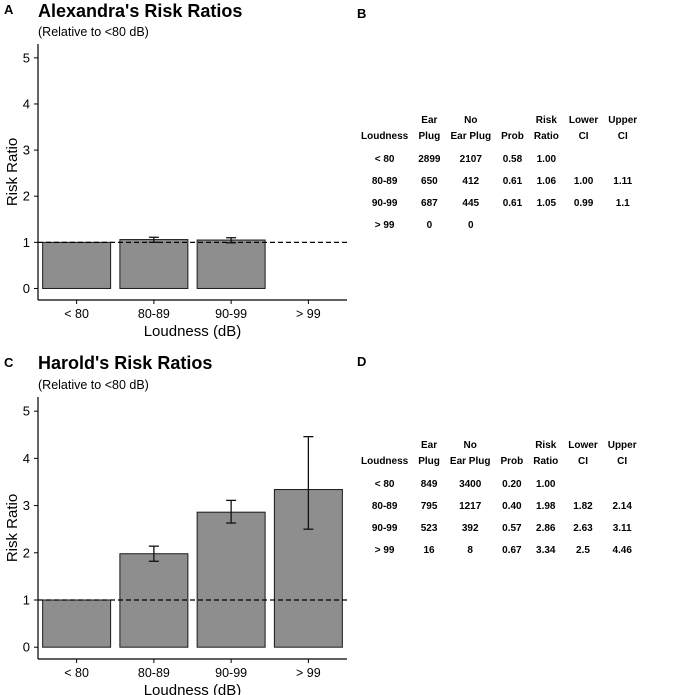  What do you see at coordinates (384, 203) in the screenshot?
I see `table-cell: 90-99` at bounding box center [384, 203].